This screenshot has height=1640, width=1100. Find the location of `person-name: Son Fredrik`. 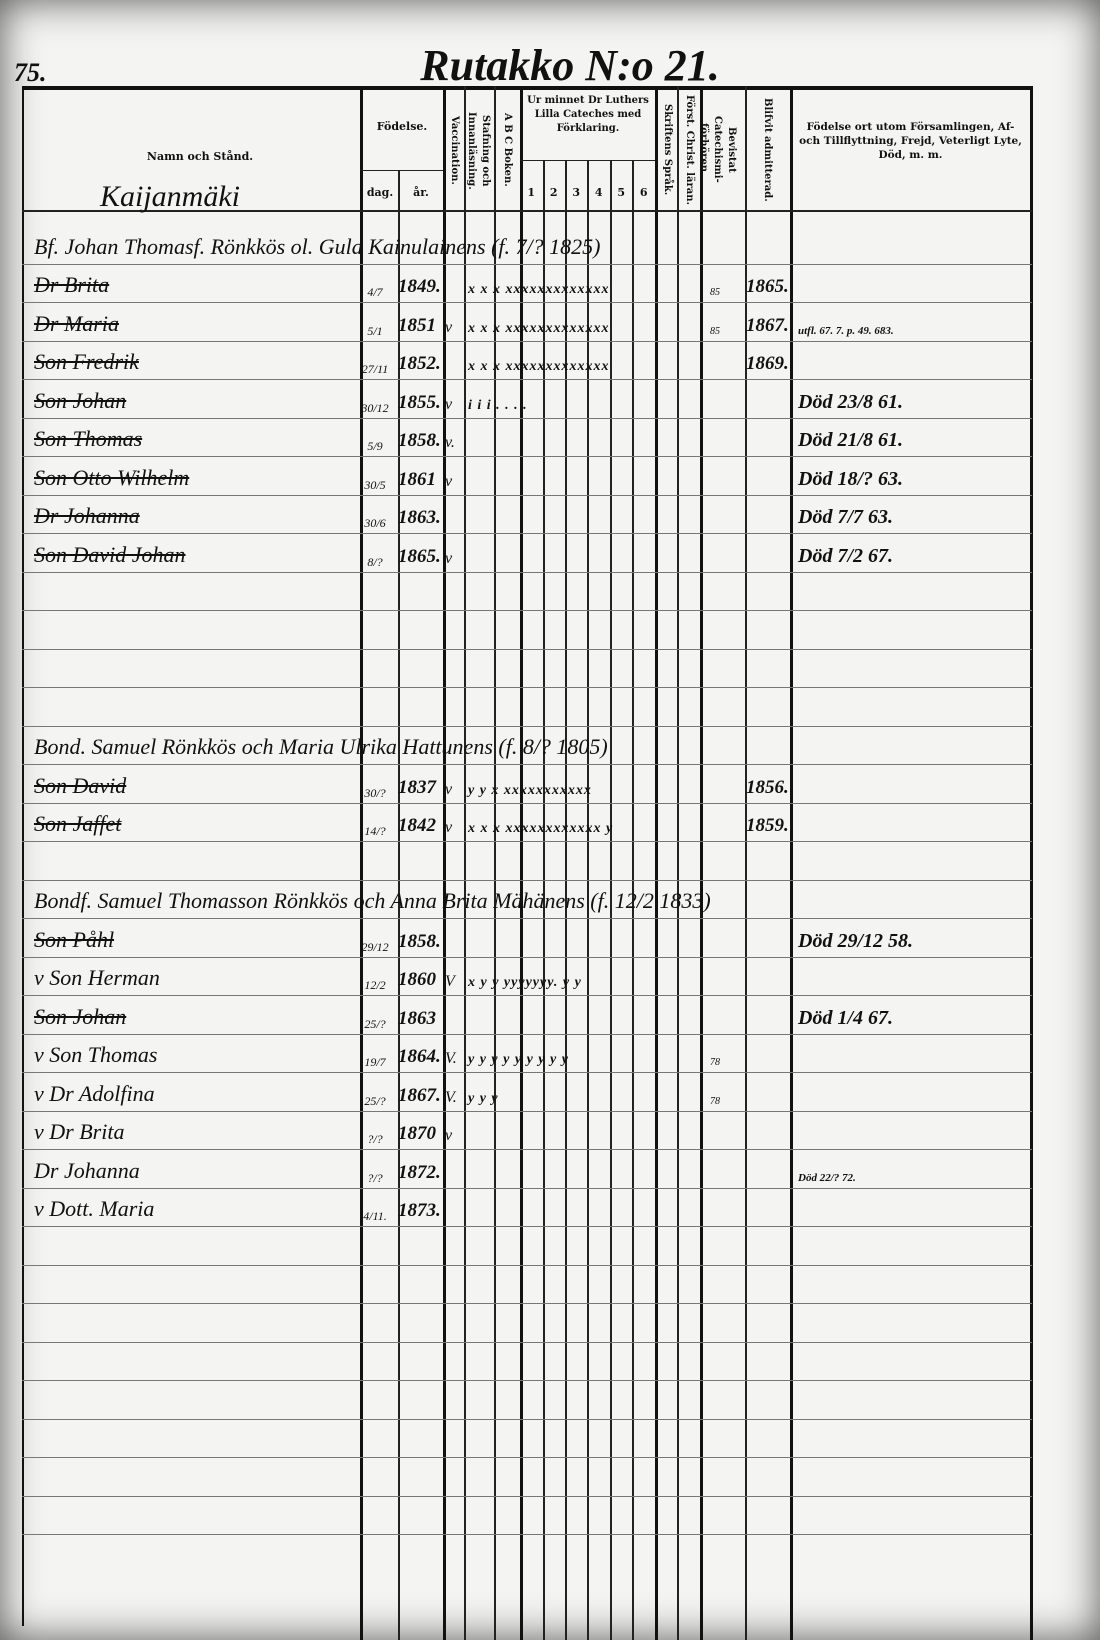

person-name: Son Fredrik is located at coordinates (86, 361).